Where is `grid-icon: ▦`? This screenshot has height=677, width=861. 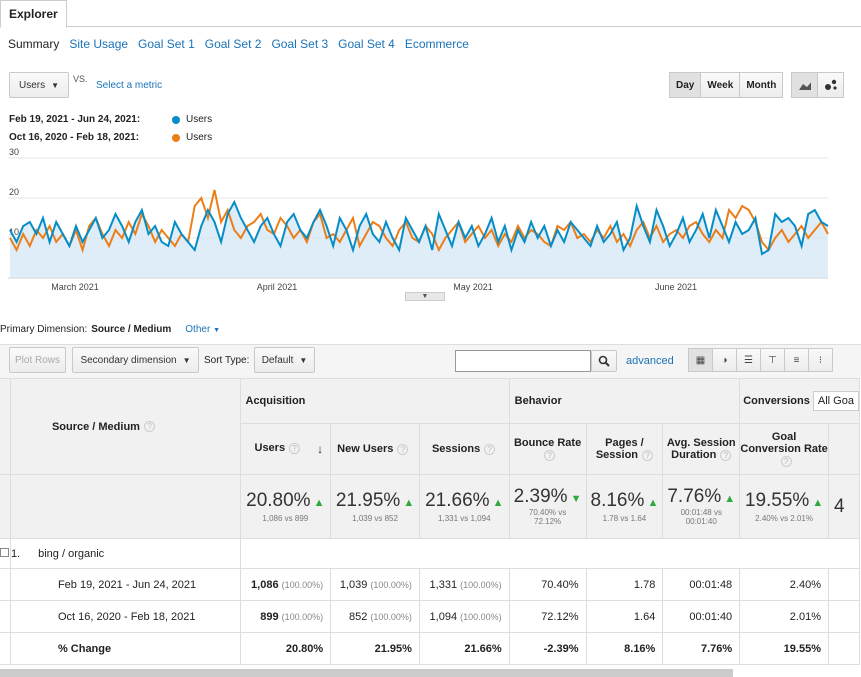 grid-icon: ▦ is located at coordinates (700, 360).